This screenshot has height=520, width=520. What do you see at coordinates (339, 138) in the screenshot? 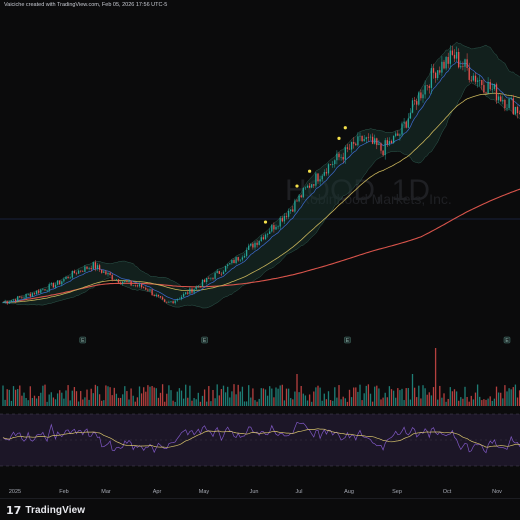
I see `signal-marker` at bounding box center [339, 138].